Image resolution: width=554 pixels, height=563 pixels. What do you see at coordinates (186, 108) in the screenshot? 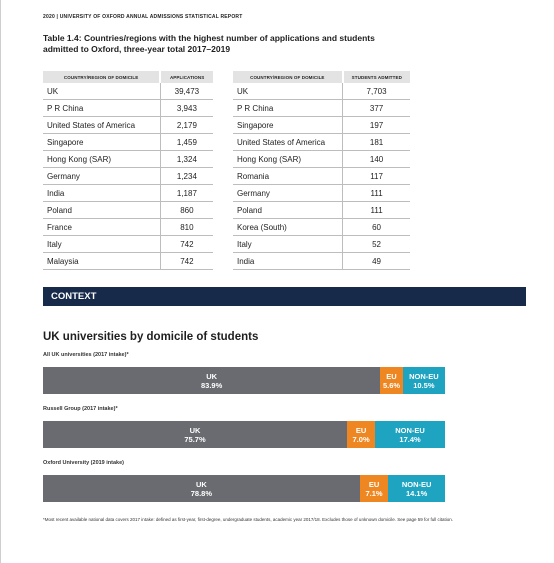
I see `count-cell: 3,943` at bounding box center [186, 108].